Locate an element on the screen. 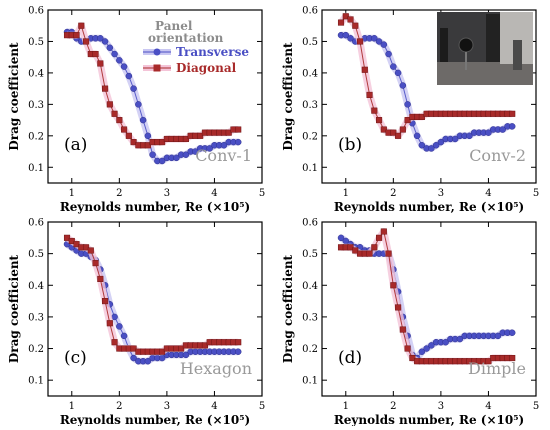 This screenshot has height=430, width=550. series-diagonal is located at coordinates (152, 295).